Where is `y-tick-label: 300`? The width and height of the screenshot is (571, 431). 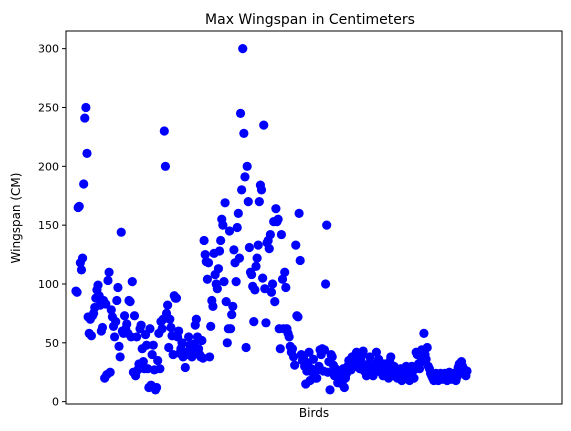 y-tick-label: 300 is located at coordinates (48, 49).